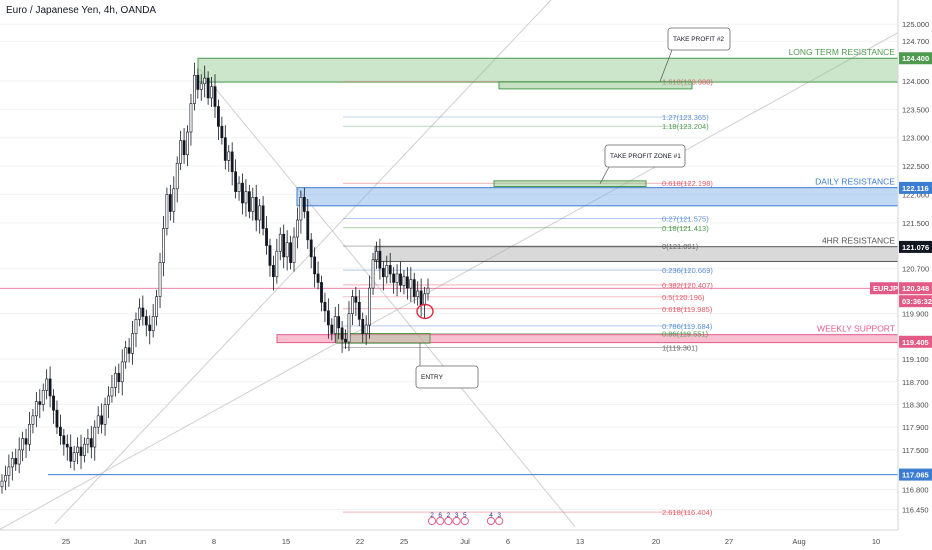  Describe the element at coordinates (440, 515) in the screenshot. I see `event-count: 6` at that location.